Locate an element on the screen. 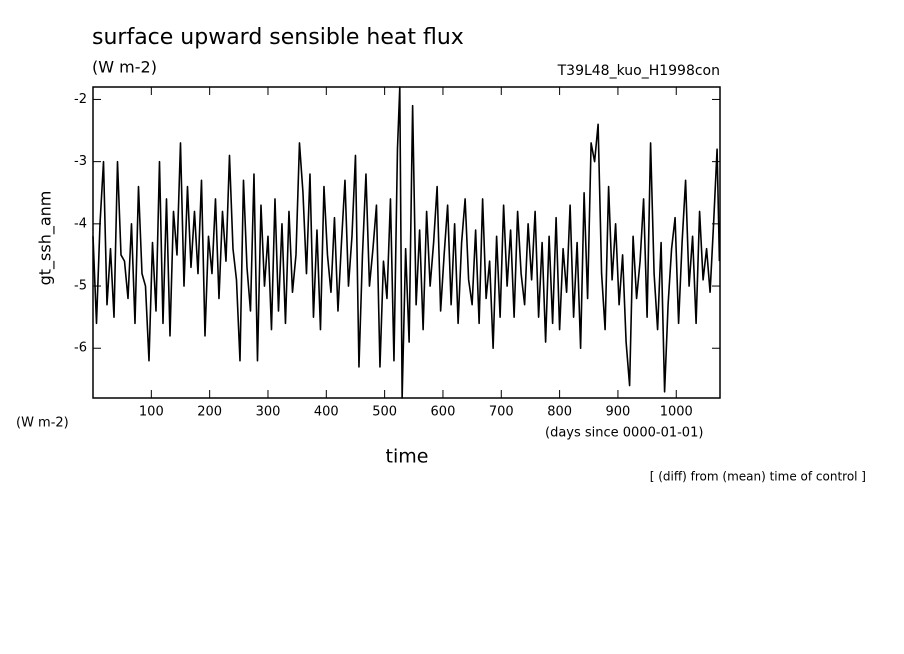 Image resolution: width=904 pixels, height=654 pixels. y-tick-label: -3 is located at coordinates (80, 161).